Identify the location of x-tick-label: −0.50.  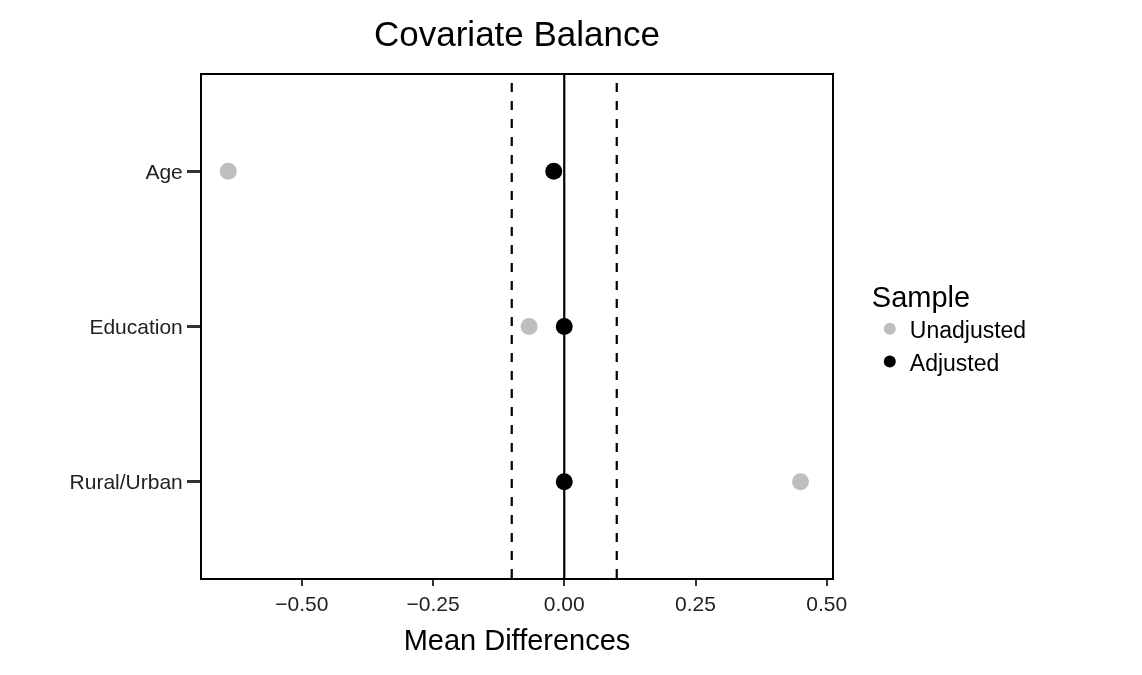
(302, 604).